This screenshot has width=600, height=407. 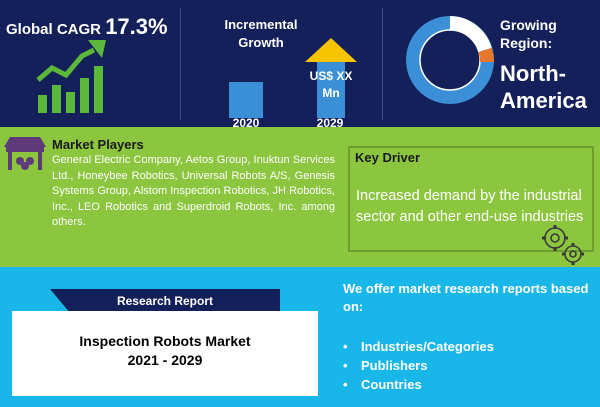 What do you see at coordinates (427, 346) in the screenshot?
I see `offer-item: Industries/Categories` at bounding box center [427, 346].